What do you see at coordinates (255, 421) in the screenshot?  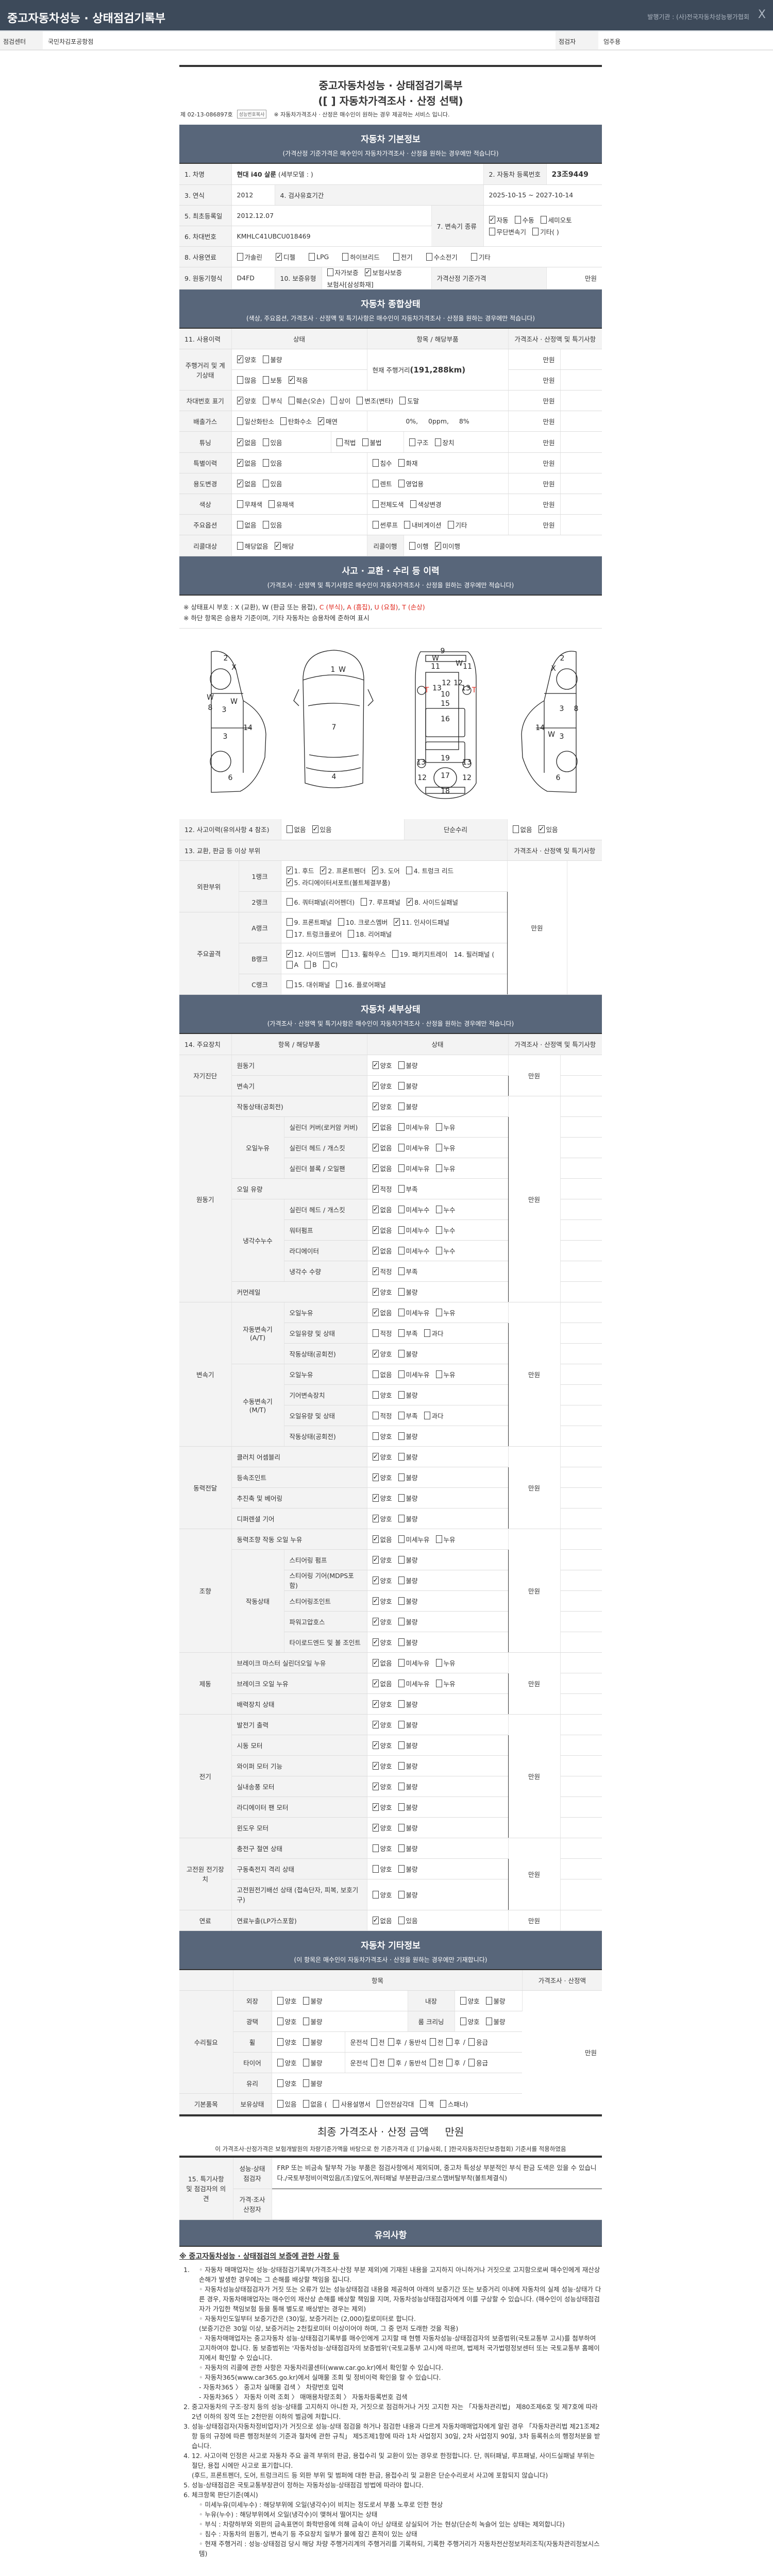 I see `checkbox-일산화탄소: 일산화탄소` at bounding box center [255, 421].